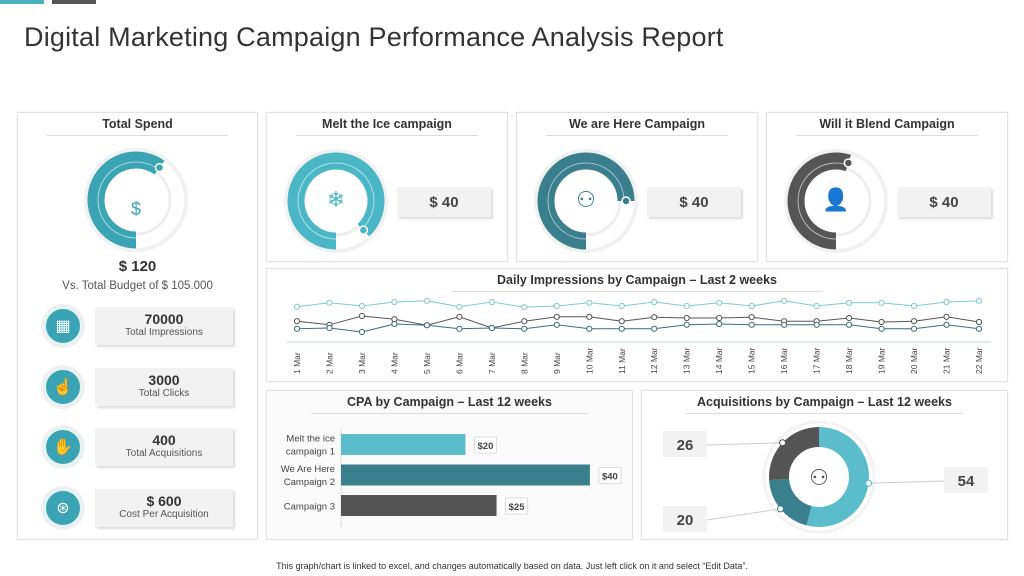 Image resolution: width=1024 pixels, height=576 pixels. Describe the element at coordinates (63, 447) in the screenshot. I see `handshake-icon: ✋` at that location.